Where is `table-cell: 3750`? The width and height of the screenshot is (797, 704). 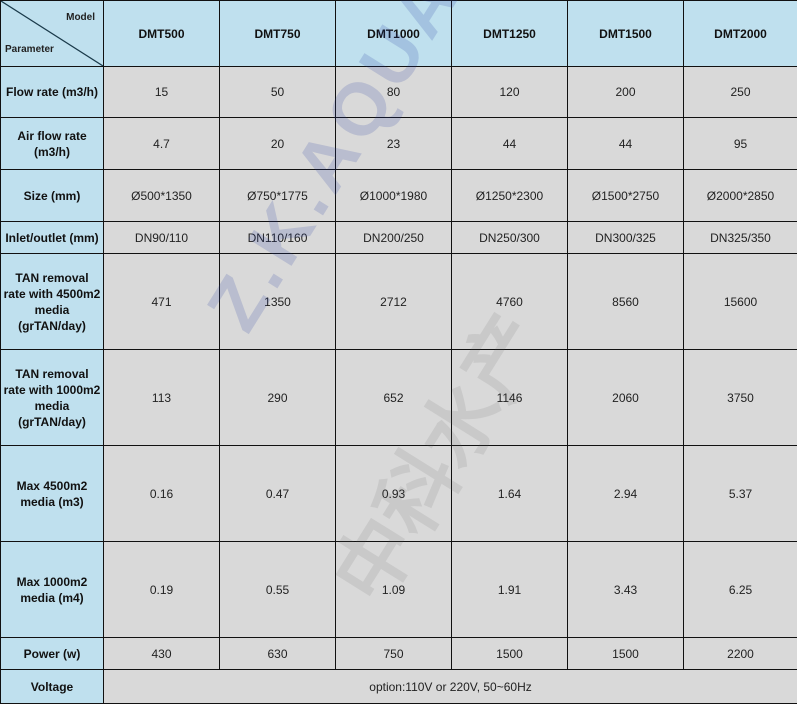 table-cell: 3750 is located at coordinates (740, 398).